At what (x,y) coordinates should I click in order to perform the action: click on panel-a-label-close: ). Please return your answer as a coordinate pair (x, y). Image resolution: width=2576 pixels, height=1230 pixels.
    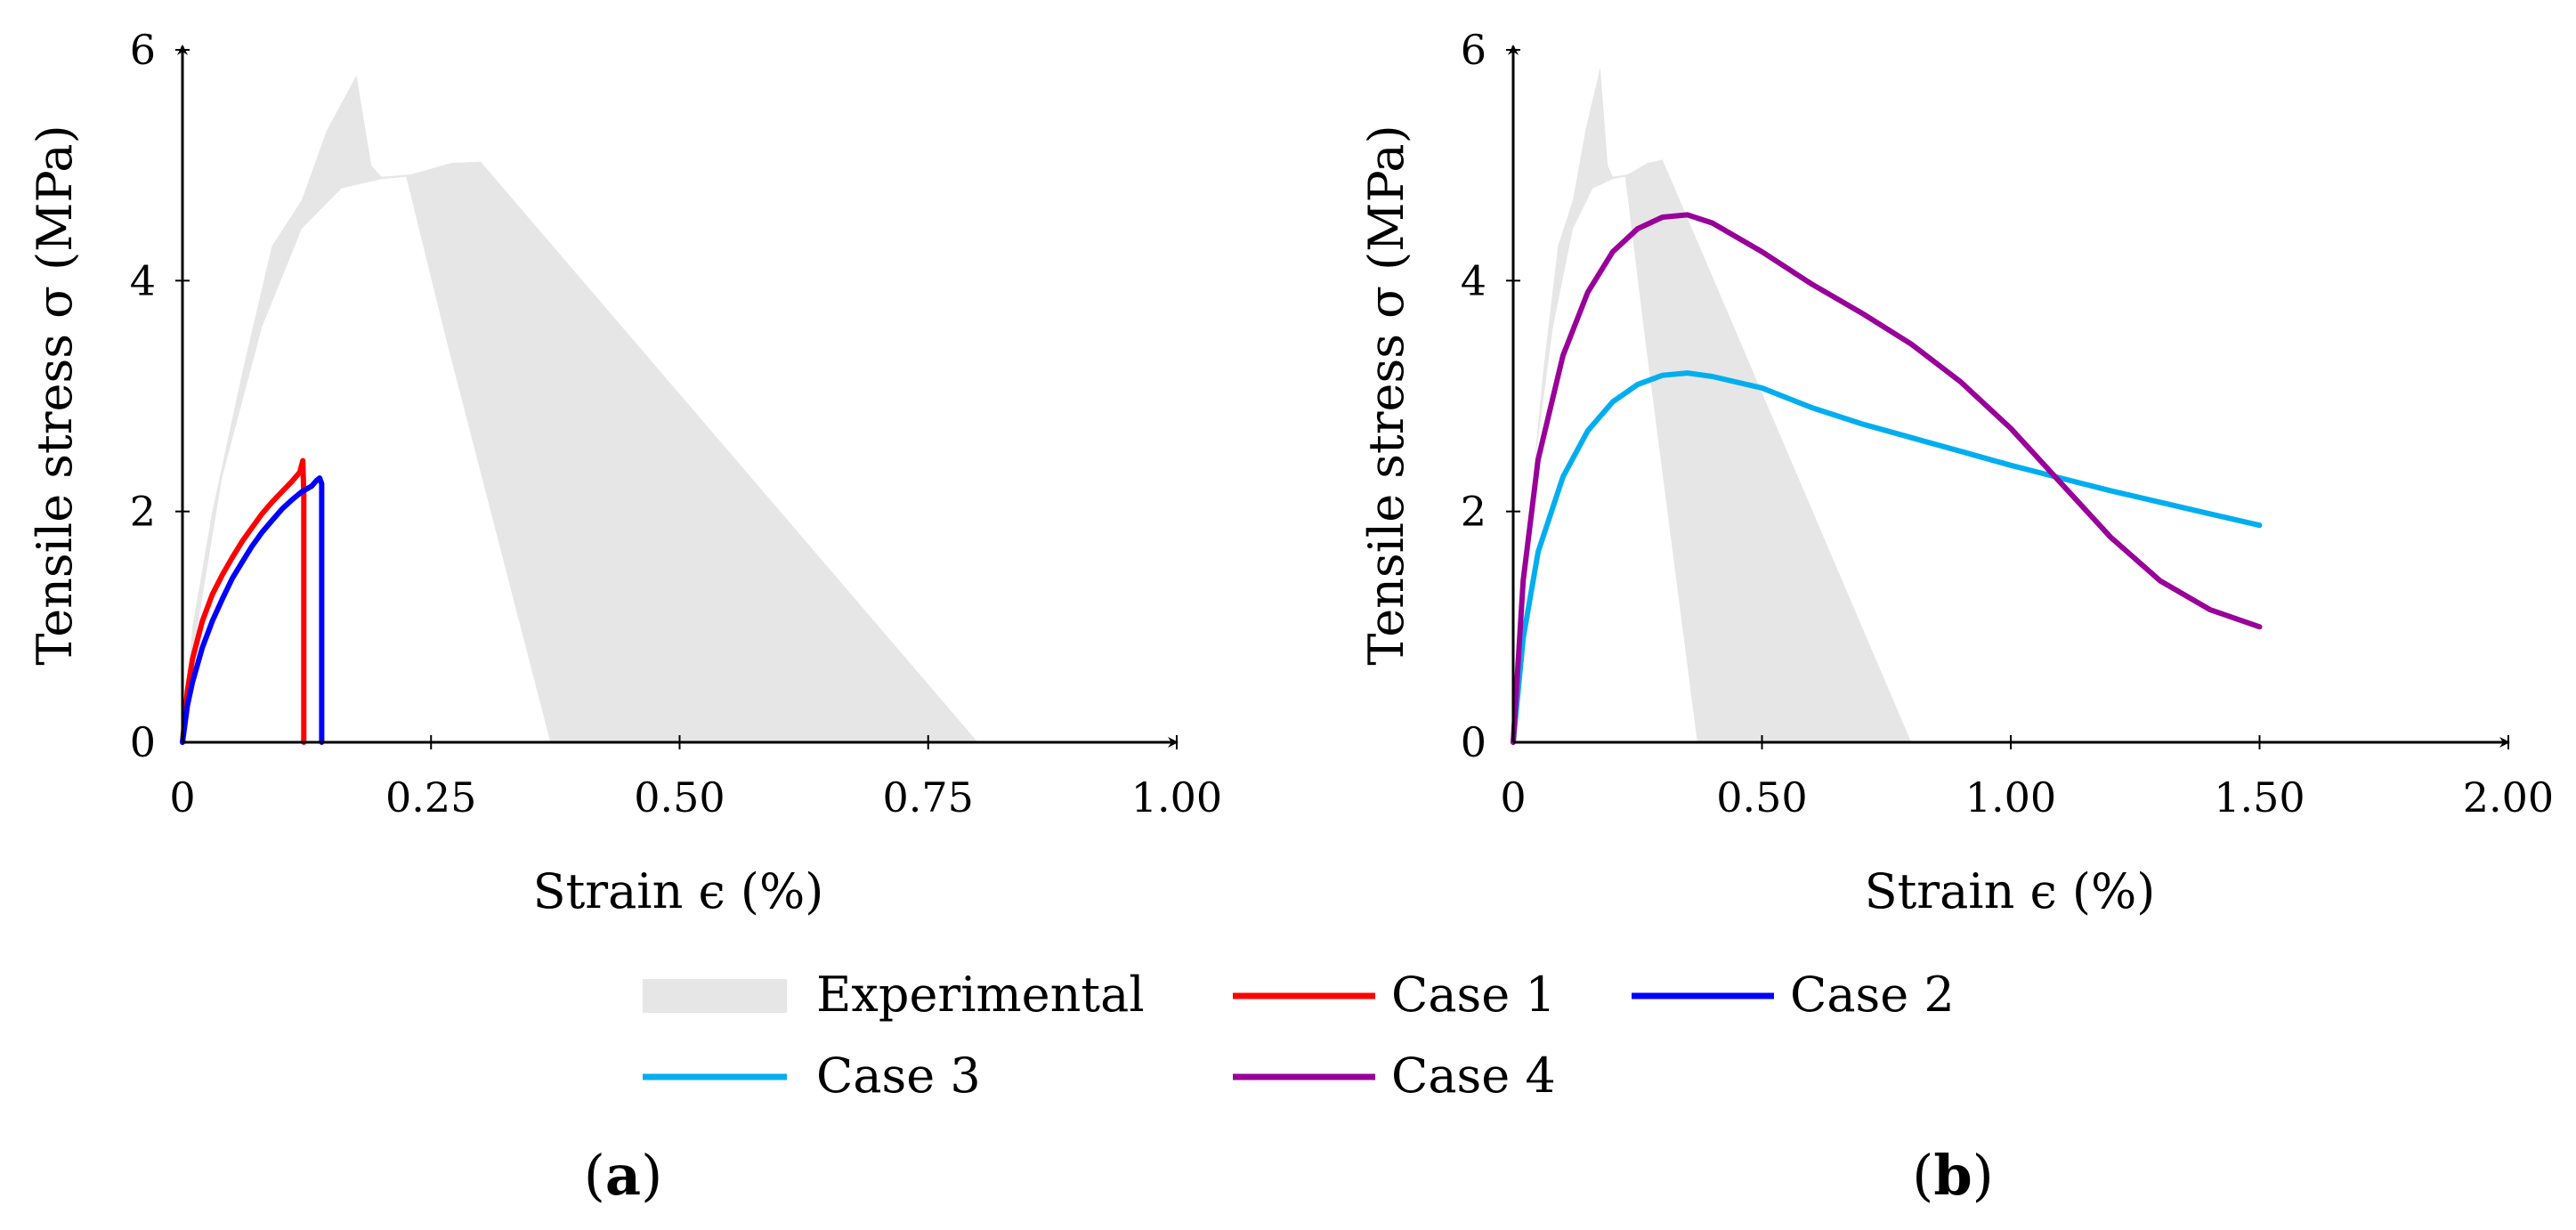
    Looking at the image, I should click on (651, 1175).